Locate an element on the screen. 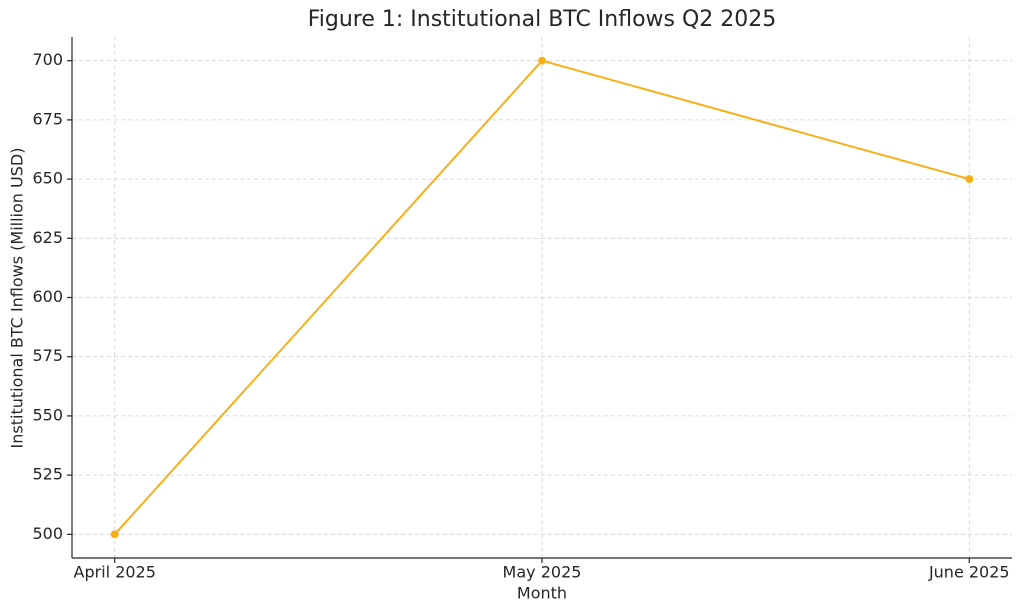 This screenshot has width=1024, height=614. y-tick-label: 700 is located at coordinates (47, 59).